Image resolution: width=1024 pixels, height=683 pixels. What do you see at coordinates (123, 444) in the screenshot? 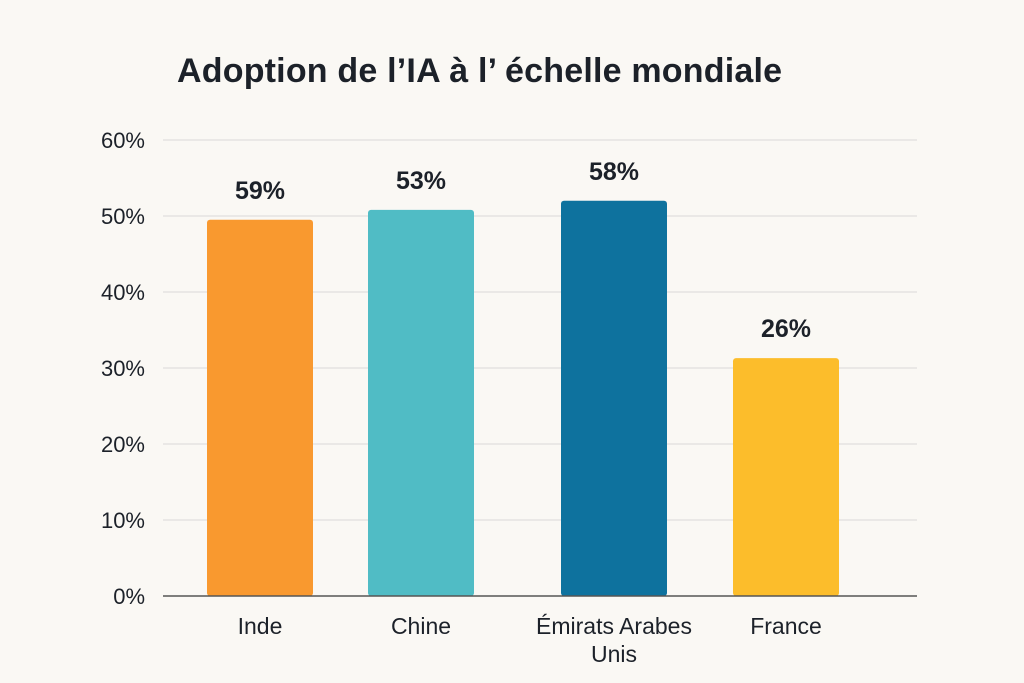
I see `y-tick-label: 20%` at bounding box center [123, 444].